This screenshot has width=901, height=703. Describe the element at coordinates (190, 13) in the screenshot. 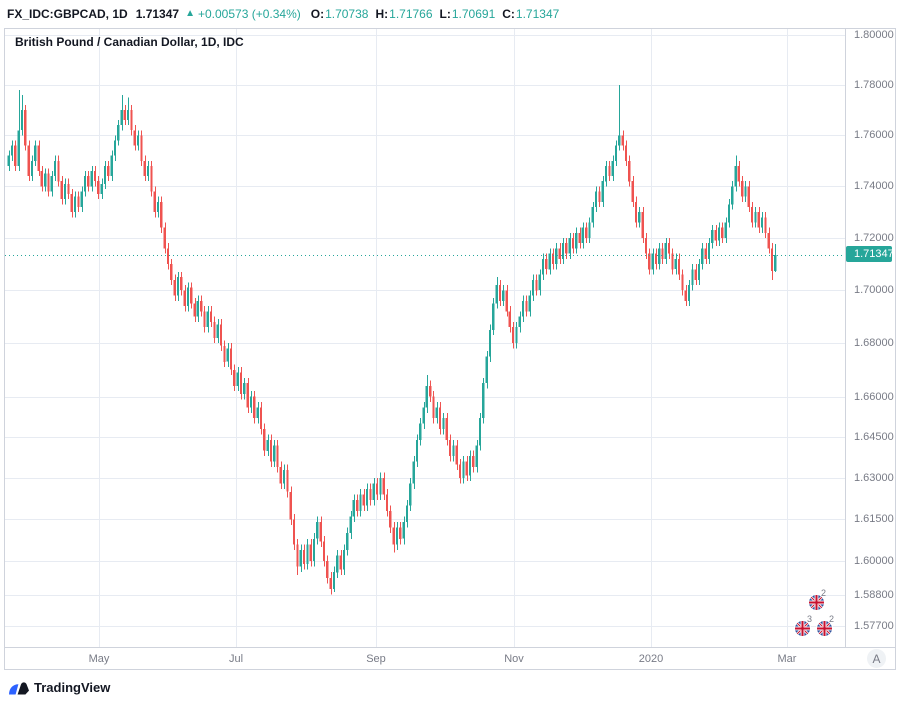

I see `change-up-arrow-icon: ▲` at that location.